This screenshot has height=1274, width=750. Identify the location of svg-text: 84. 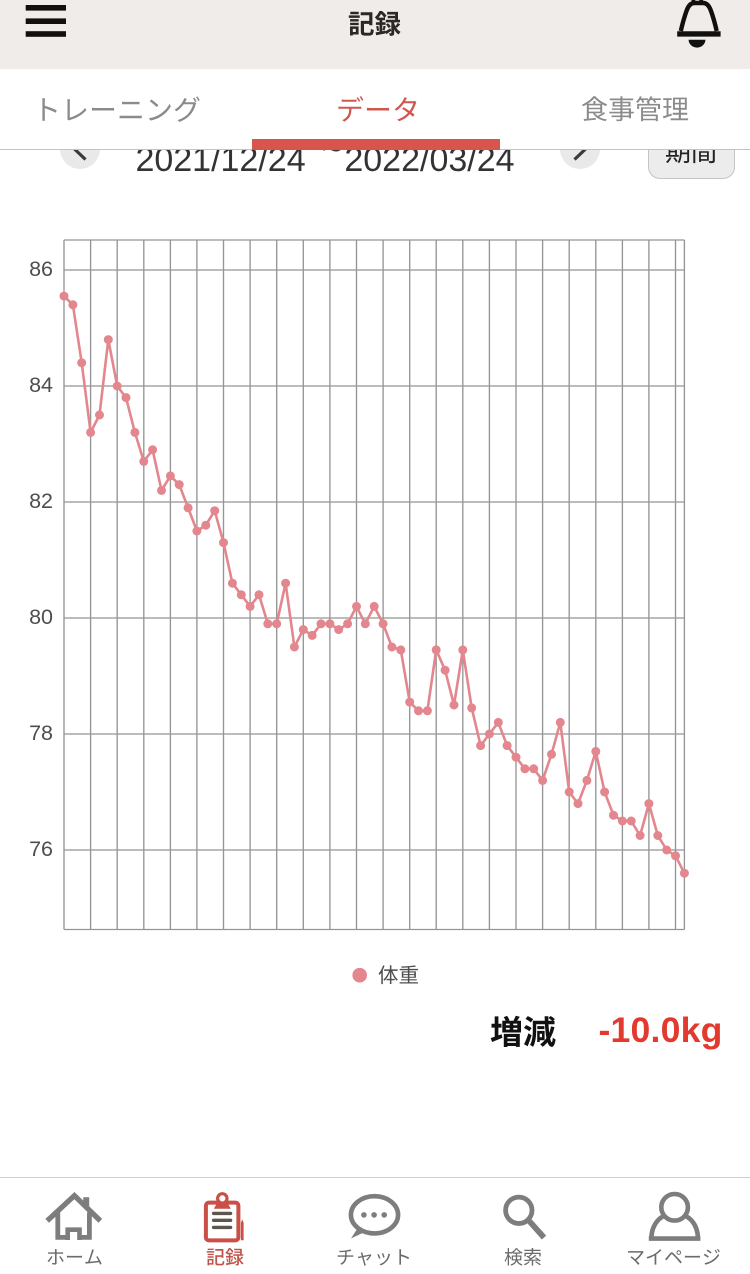
(41, 385).